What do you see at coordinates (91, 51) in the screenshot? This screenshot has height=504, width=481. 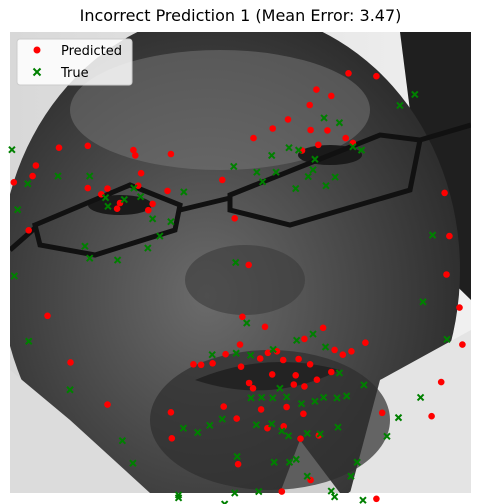 I see `legend-predicted-label: Predicted` at bounding box center [91, 51].